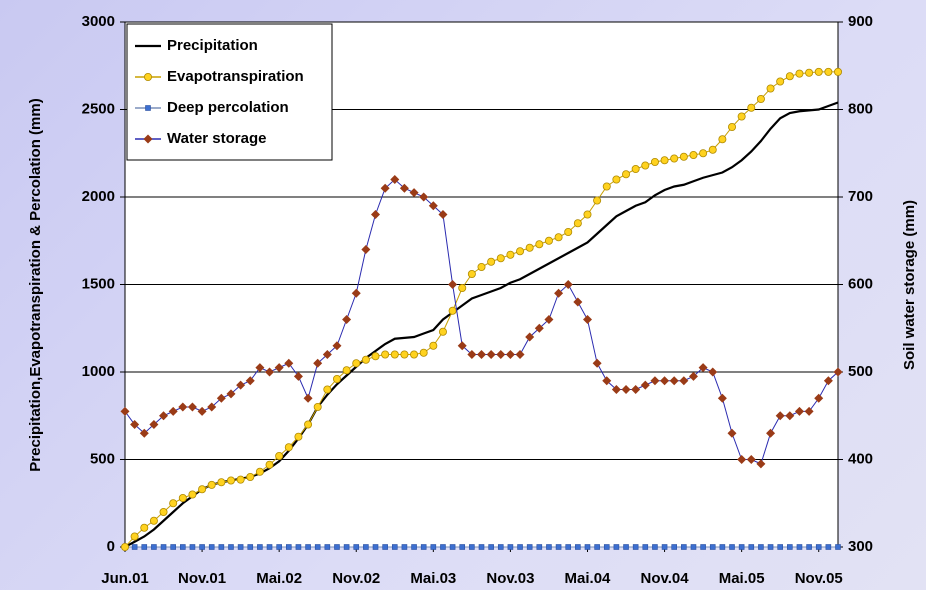 This screenshot has width=926, height=590. Describe the element at coordinates (860, 283) in the screenshot. I see `y2-tick-label: 600` at that location.